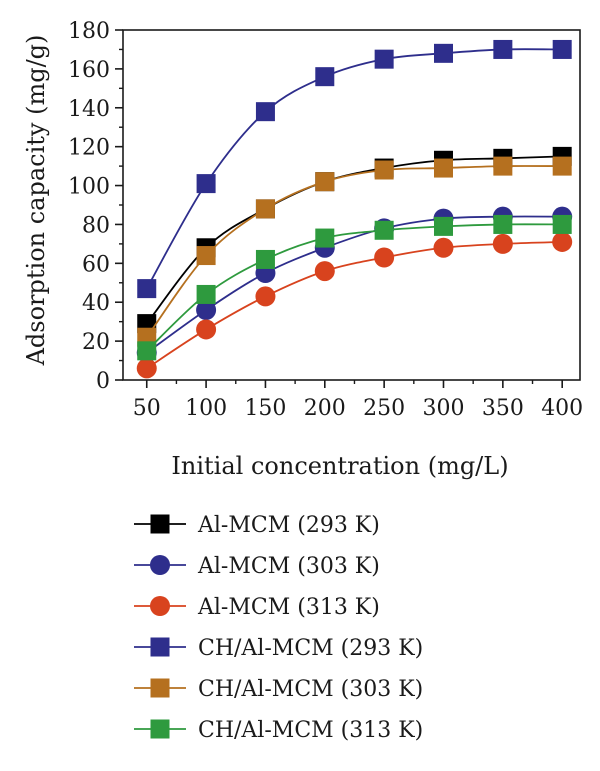  I want to click on y-tick-label: 80, so click(96, 225).